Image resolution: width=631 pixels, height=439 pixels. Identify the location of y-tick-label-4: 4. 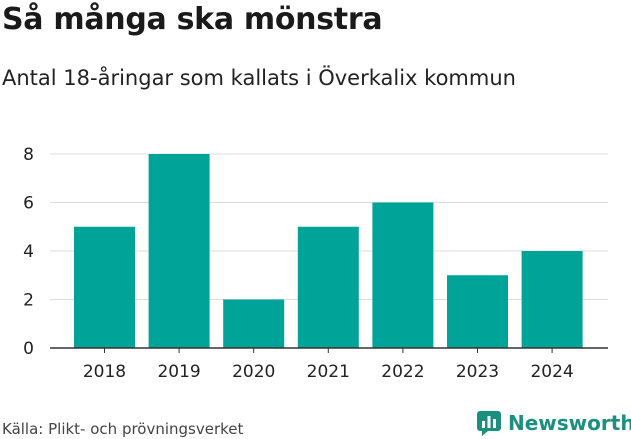
(28, 252).